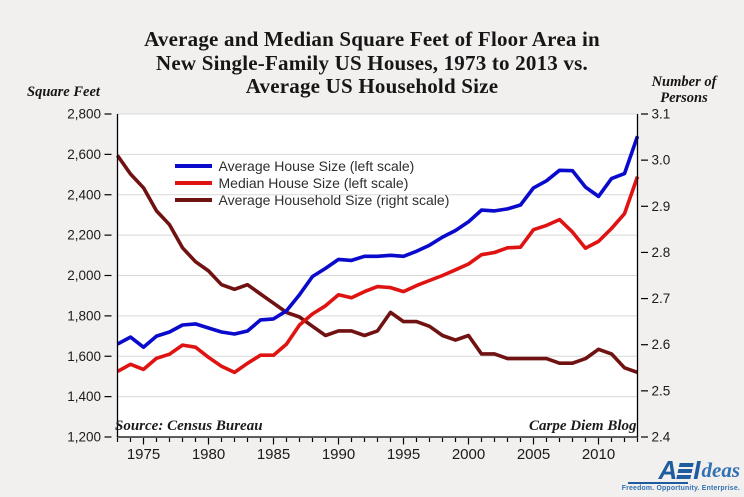 The width and height of the screenshot is (744, 497). I want to click on x-tick-label-1980: 1980, so click(208, 454).